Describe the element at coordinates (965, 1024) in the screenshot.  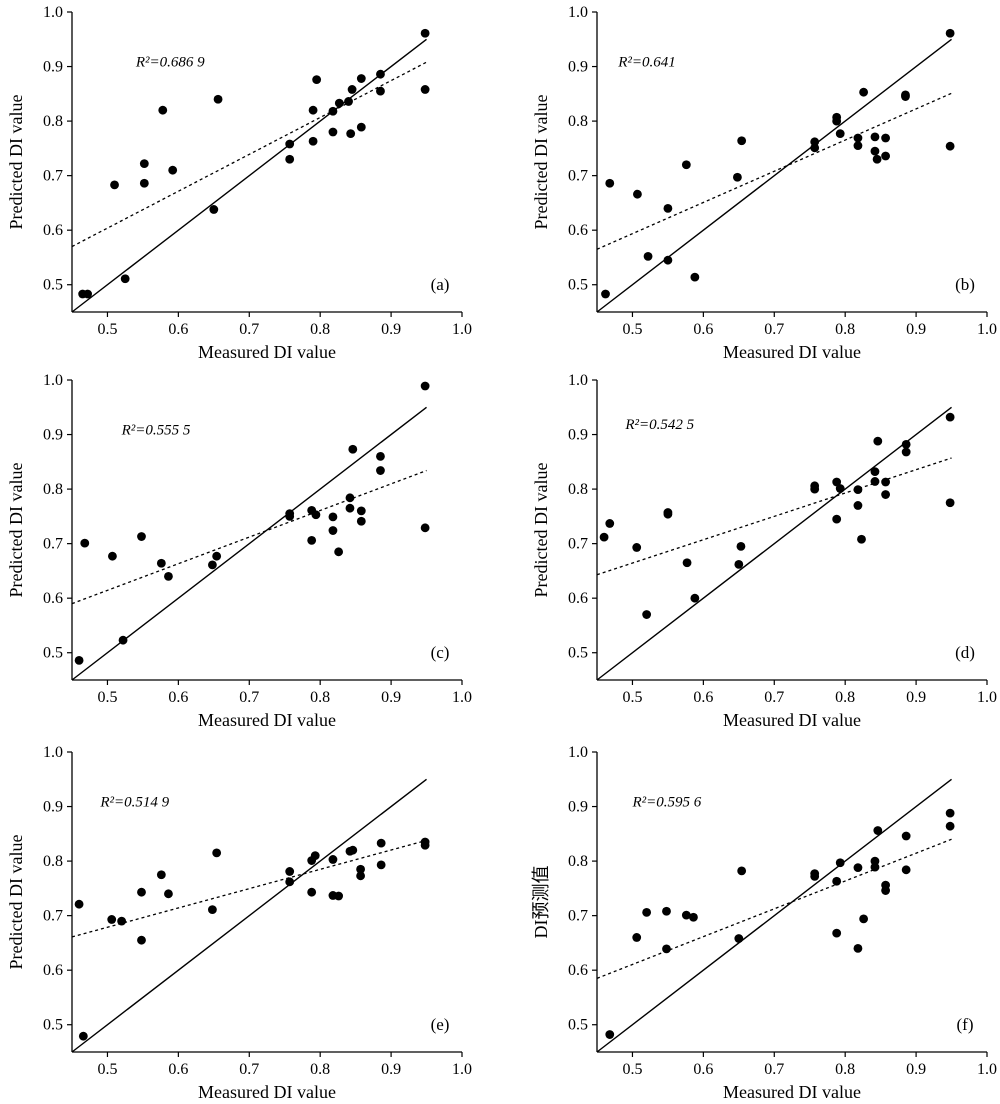
I see `panel-label: (f)` at that location.